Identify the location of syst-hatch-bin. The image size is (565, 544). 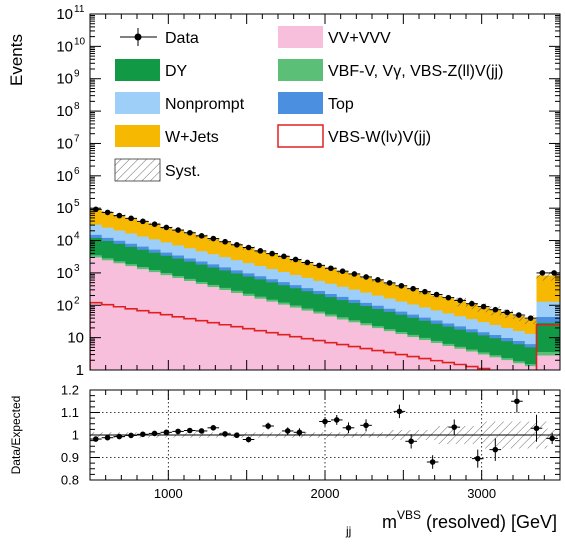
(554, 276).